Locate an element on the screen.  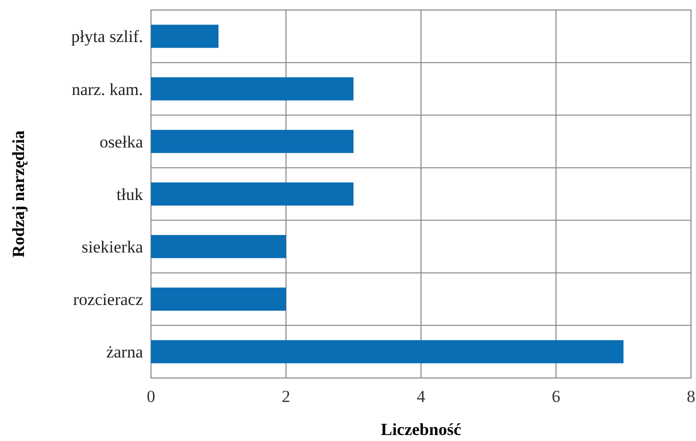
y-tick-label: siekierka is located at coordinates (113, 247).